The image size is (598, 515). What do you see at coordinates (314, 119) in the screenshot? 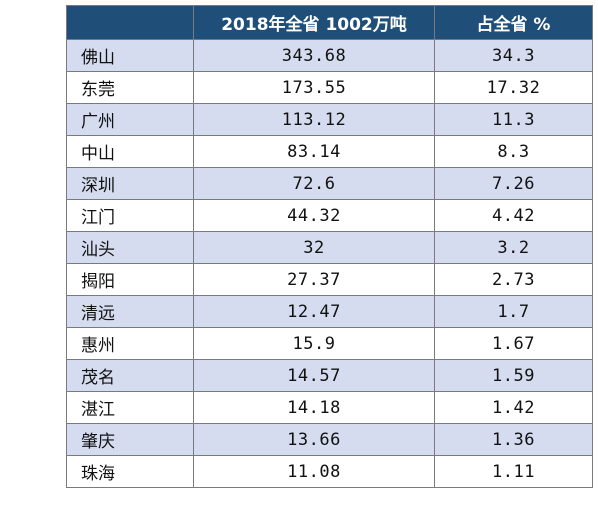
I see `value-cell: 113.12` at bounding box center [314, 119].